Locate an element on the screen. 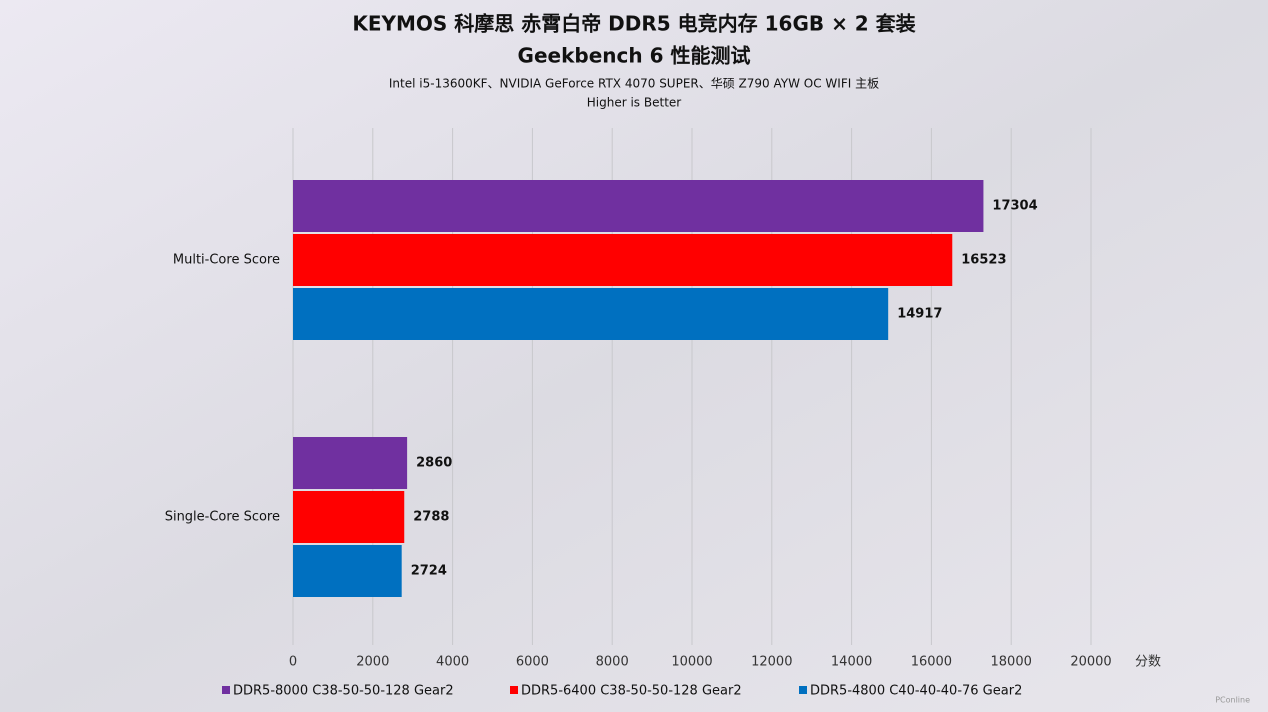 The height and width of the screenshot is (712, 1268). x-tick-label: 4000 is located at coordinates (452, 662).